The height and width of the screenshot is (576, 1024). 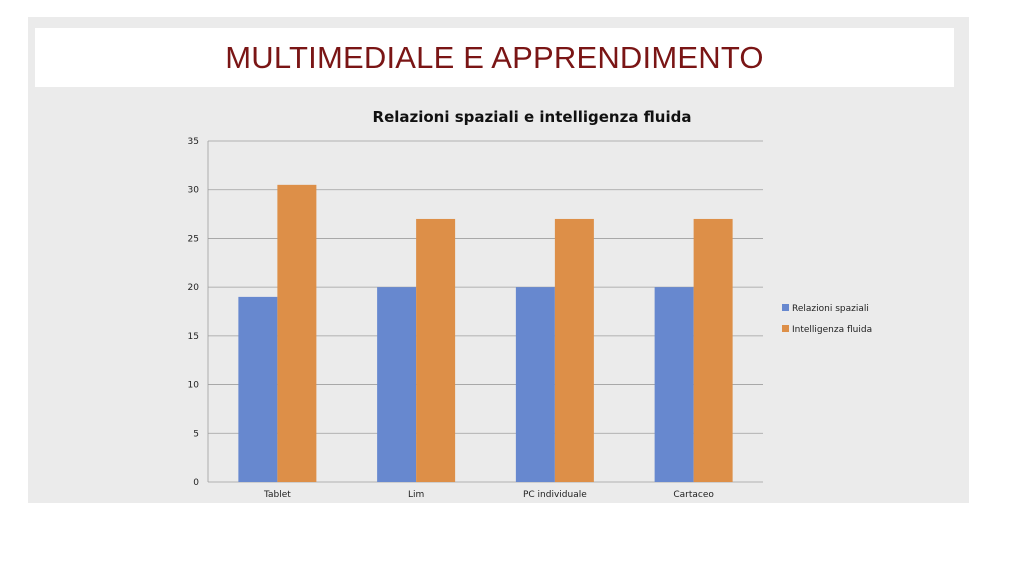 What do you see at coordinates (193, 337) in the screenshot?
I see `y-tick-label: 15` at bounding box center [193, 337].